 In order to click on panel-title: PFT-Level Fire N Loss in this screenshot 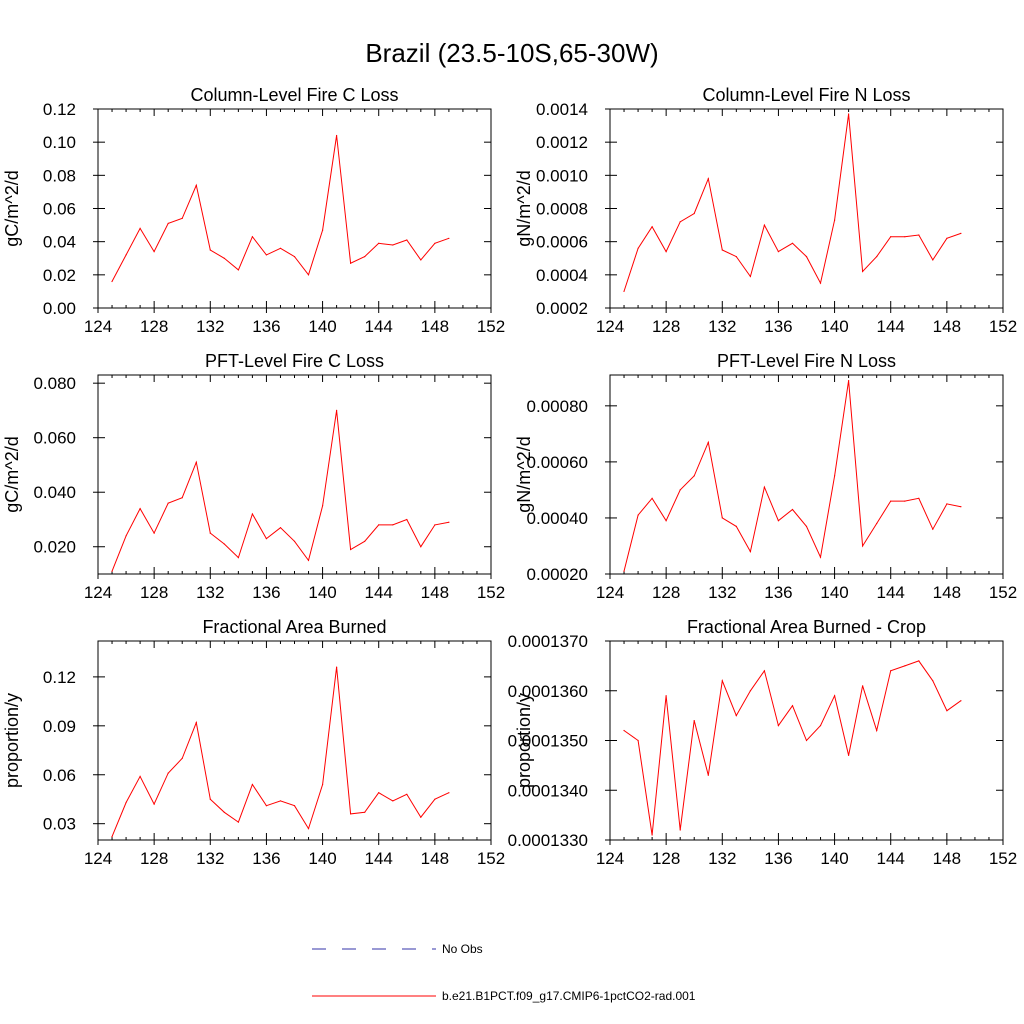, I will do `click(806, 361)`.